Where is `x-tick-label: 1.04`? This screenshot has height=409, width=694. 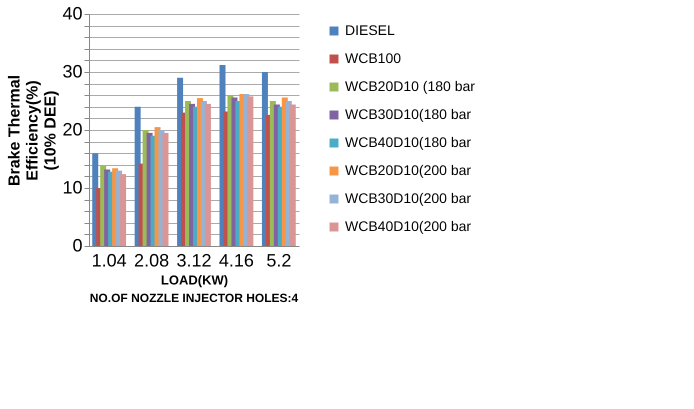
x-tick-label: 1.04 is located at coordinates (109, 260).